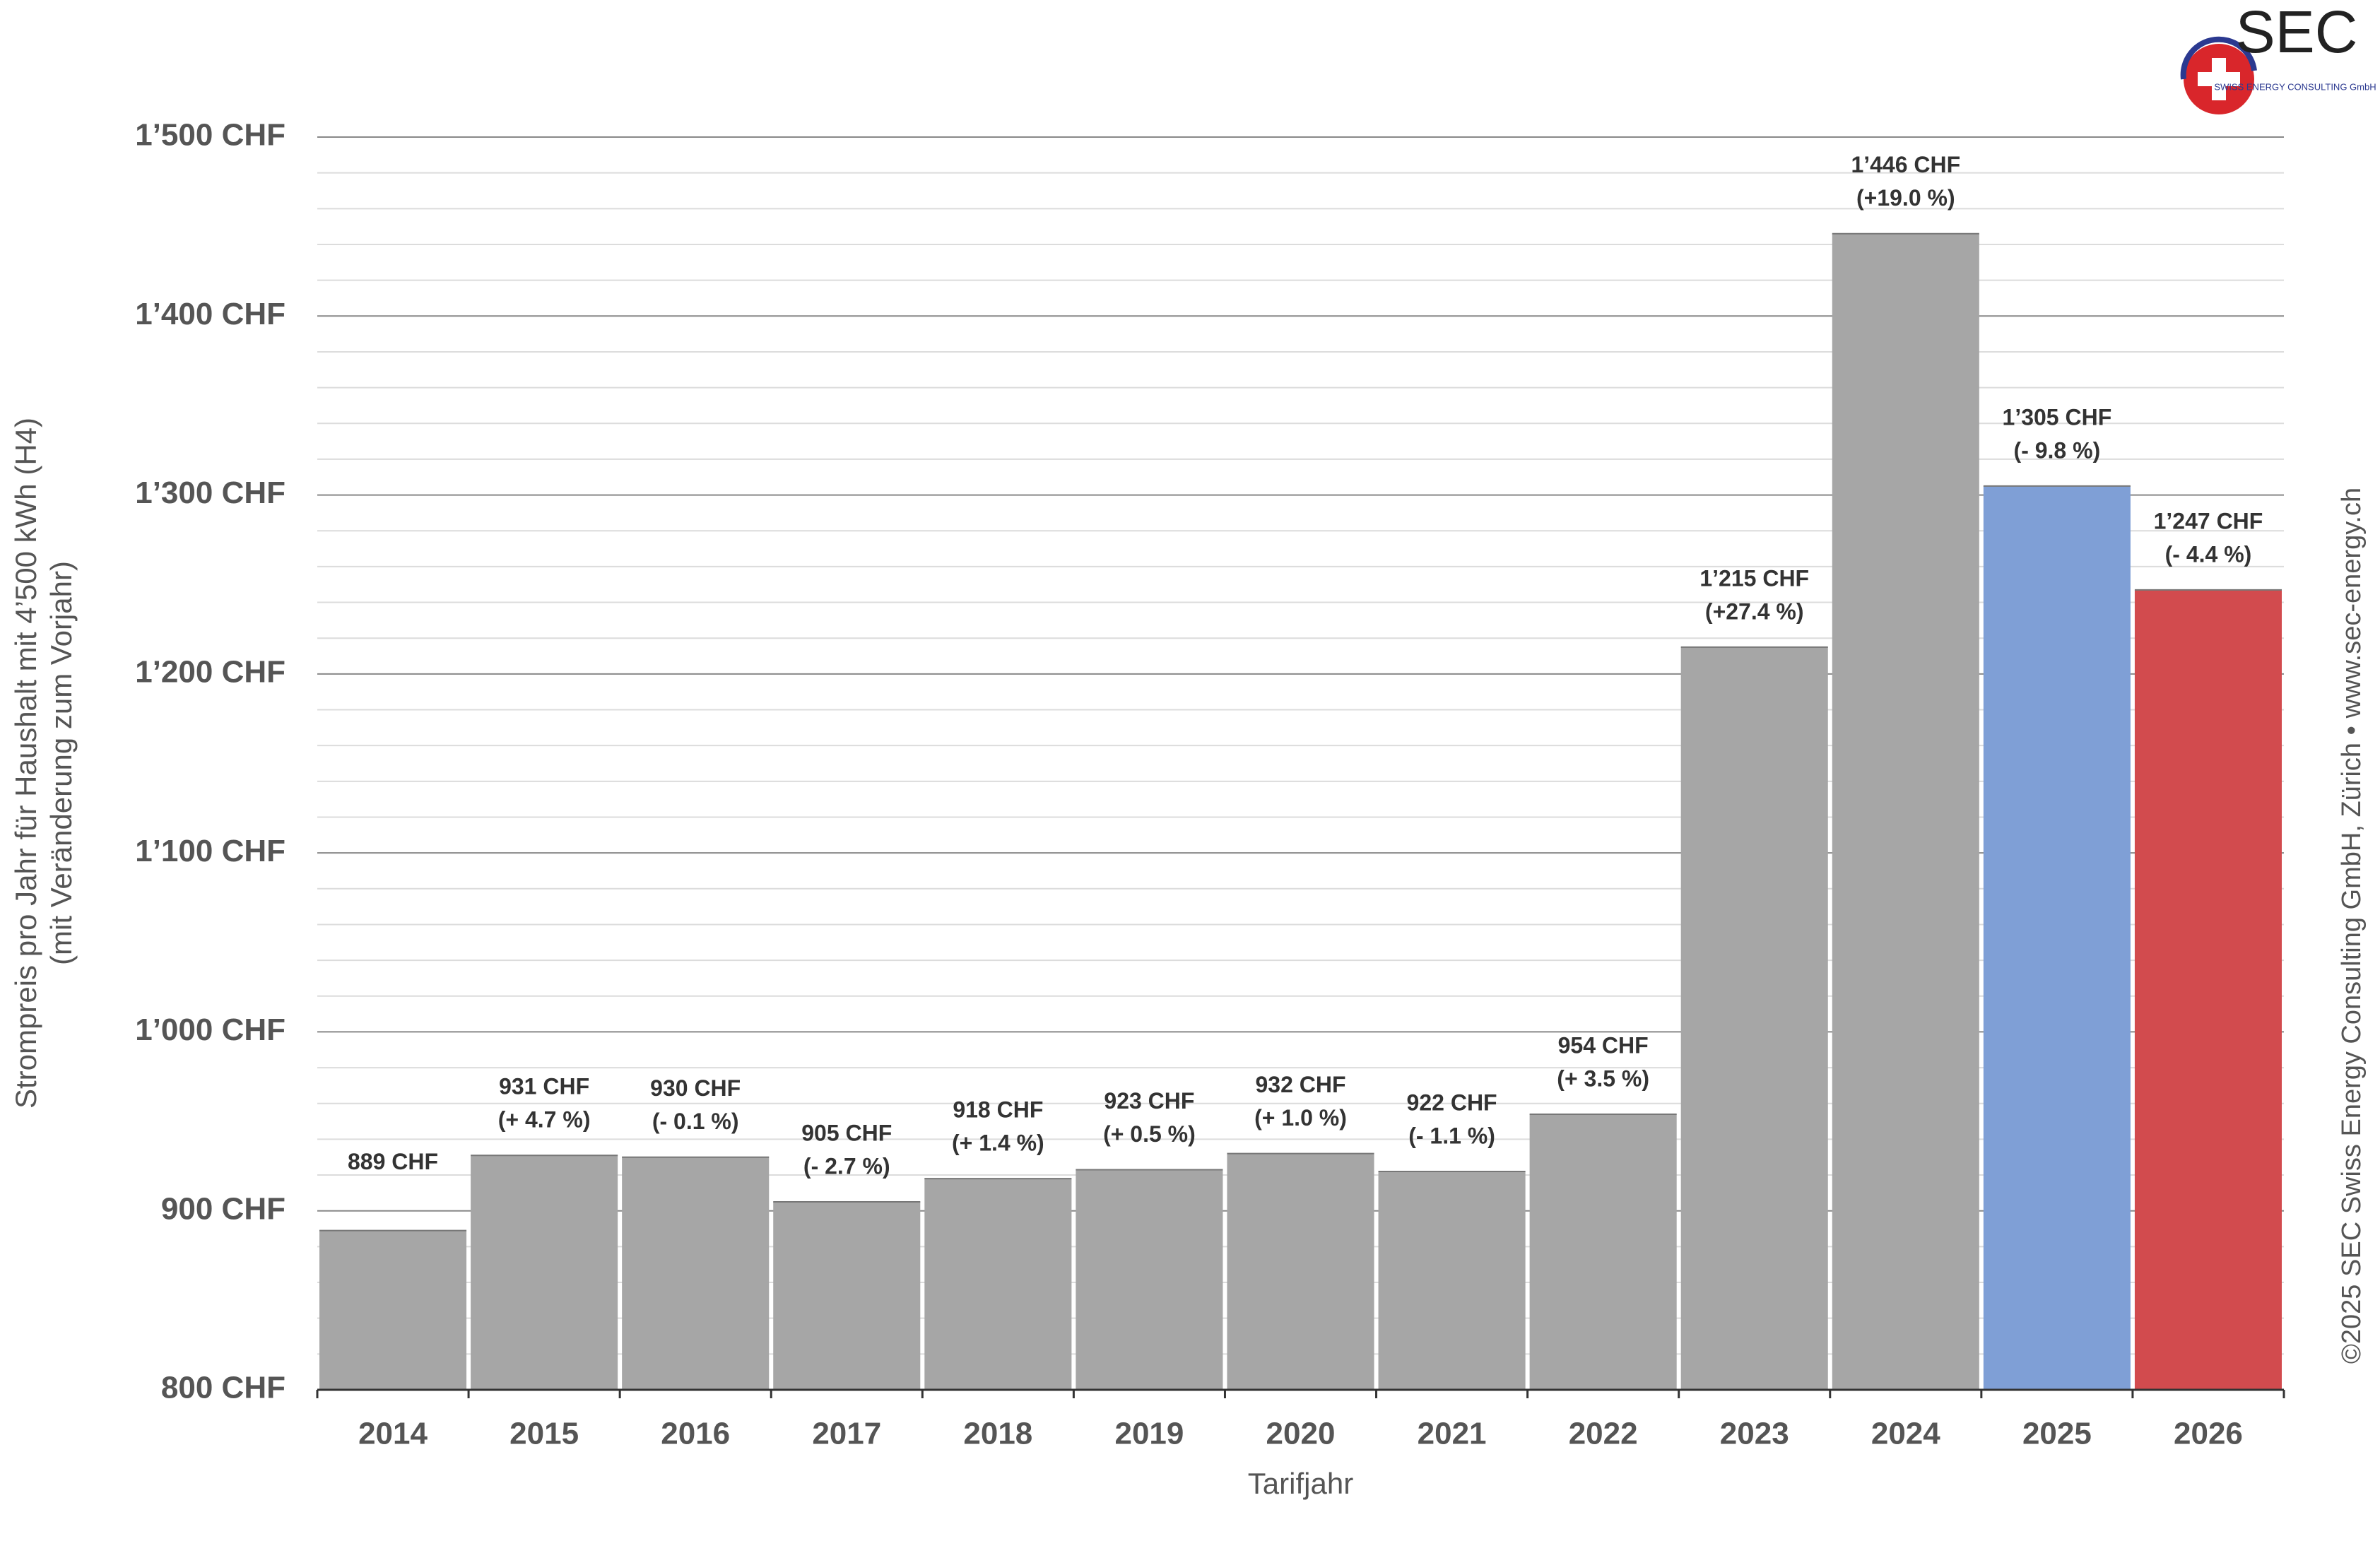 Image resolution: width=2380 pixels, height=1541 pixels. What do you see at coordinates (210, 493) in the screenshot?
I see `y-tick-label: 1’300 CHF` at bounding box center [210, 493].